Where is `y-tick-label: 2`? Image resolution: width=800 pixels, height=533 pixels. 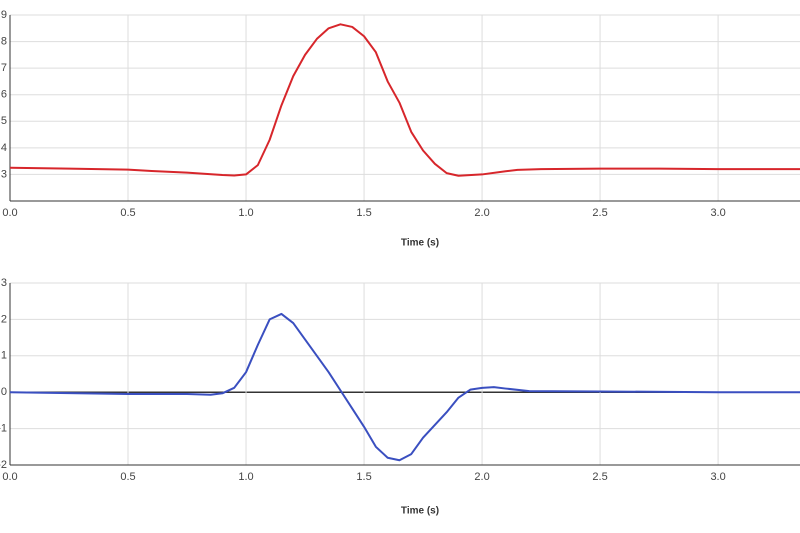
y-tick-label: 2 is located at coordinates (4, 319).